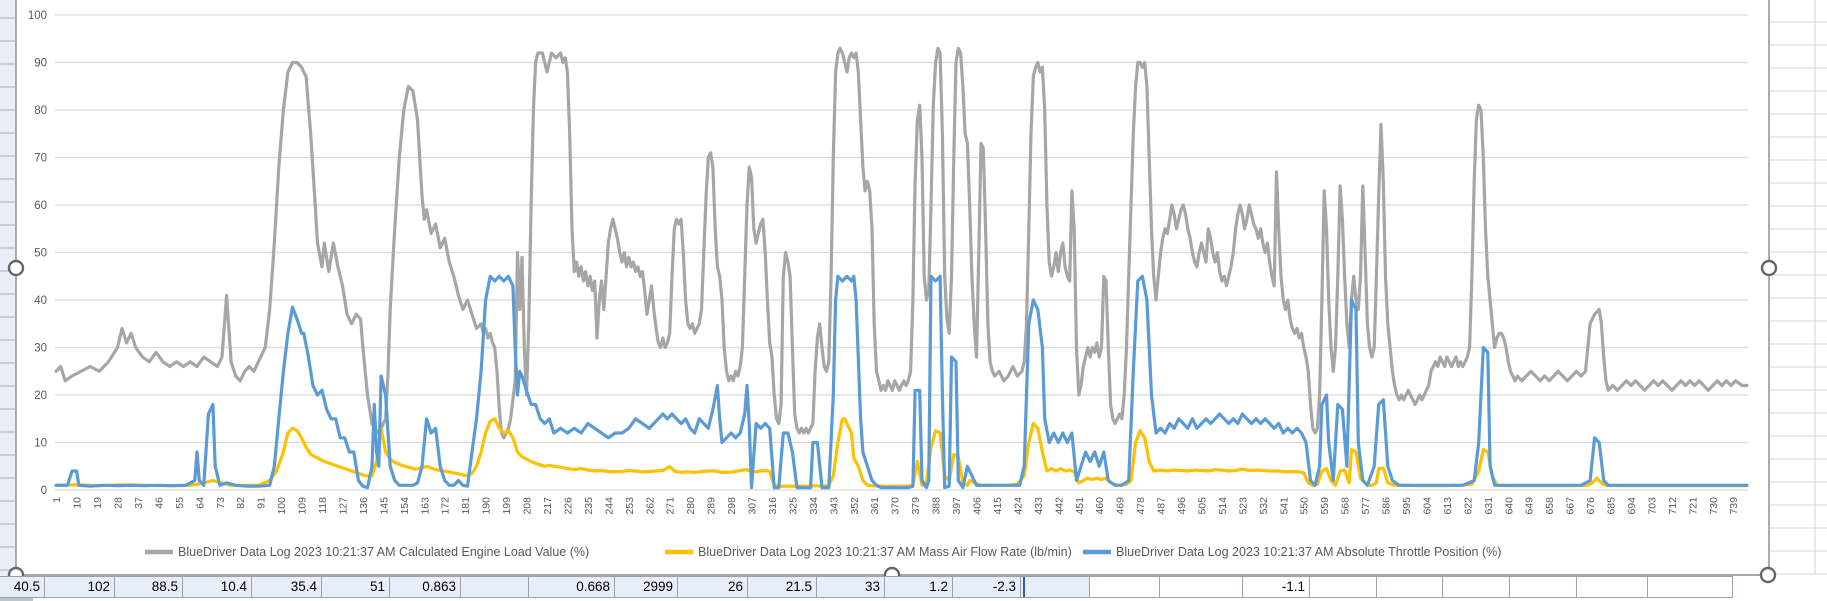  Describe the element at coordinates (40, 159) in the screenshot. I see `y-axis-label: 70` at that location.